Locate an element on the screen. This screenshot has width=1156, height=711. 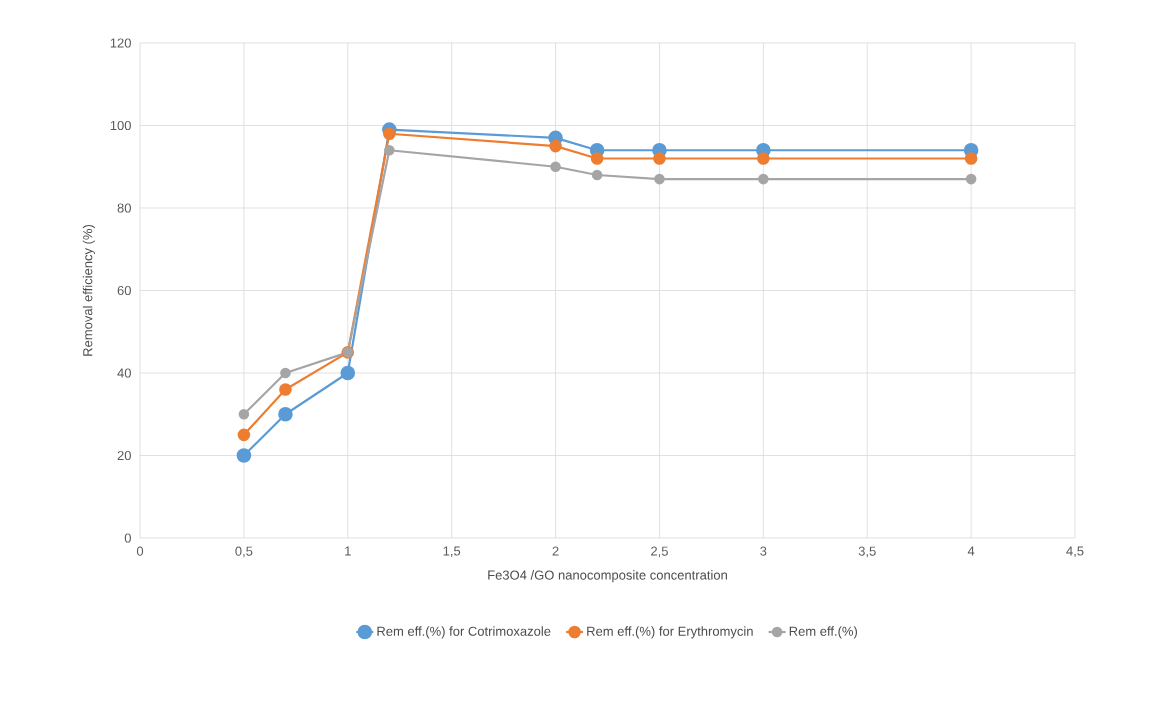
y-tick-label: 60 is located at coordinates (124, 290).